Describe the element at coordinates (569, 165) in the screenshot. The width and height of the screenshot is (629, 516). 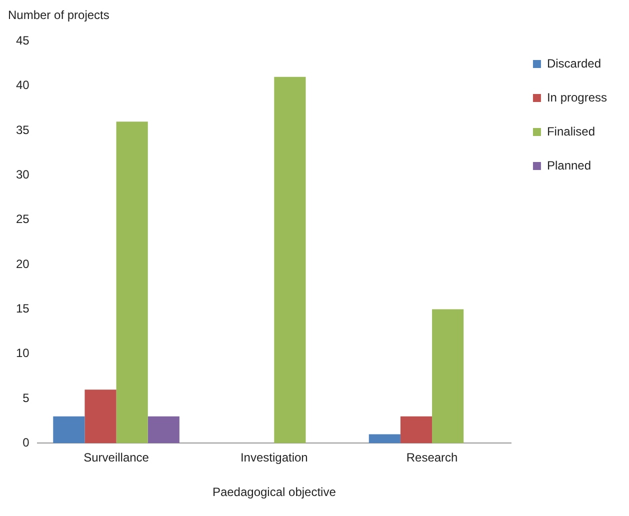
I see `legend-label: Planned` at that location.